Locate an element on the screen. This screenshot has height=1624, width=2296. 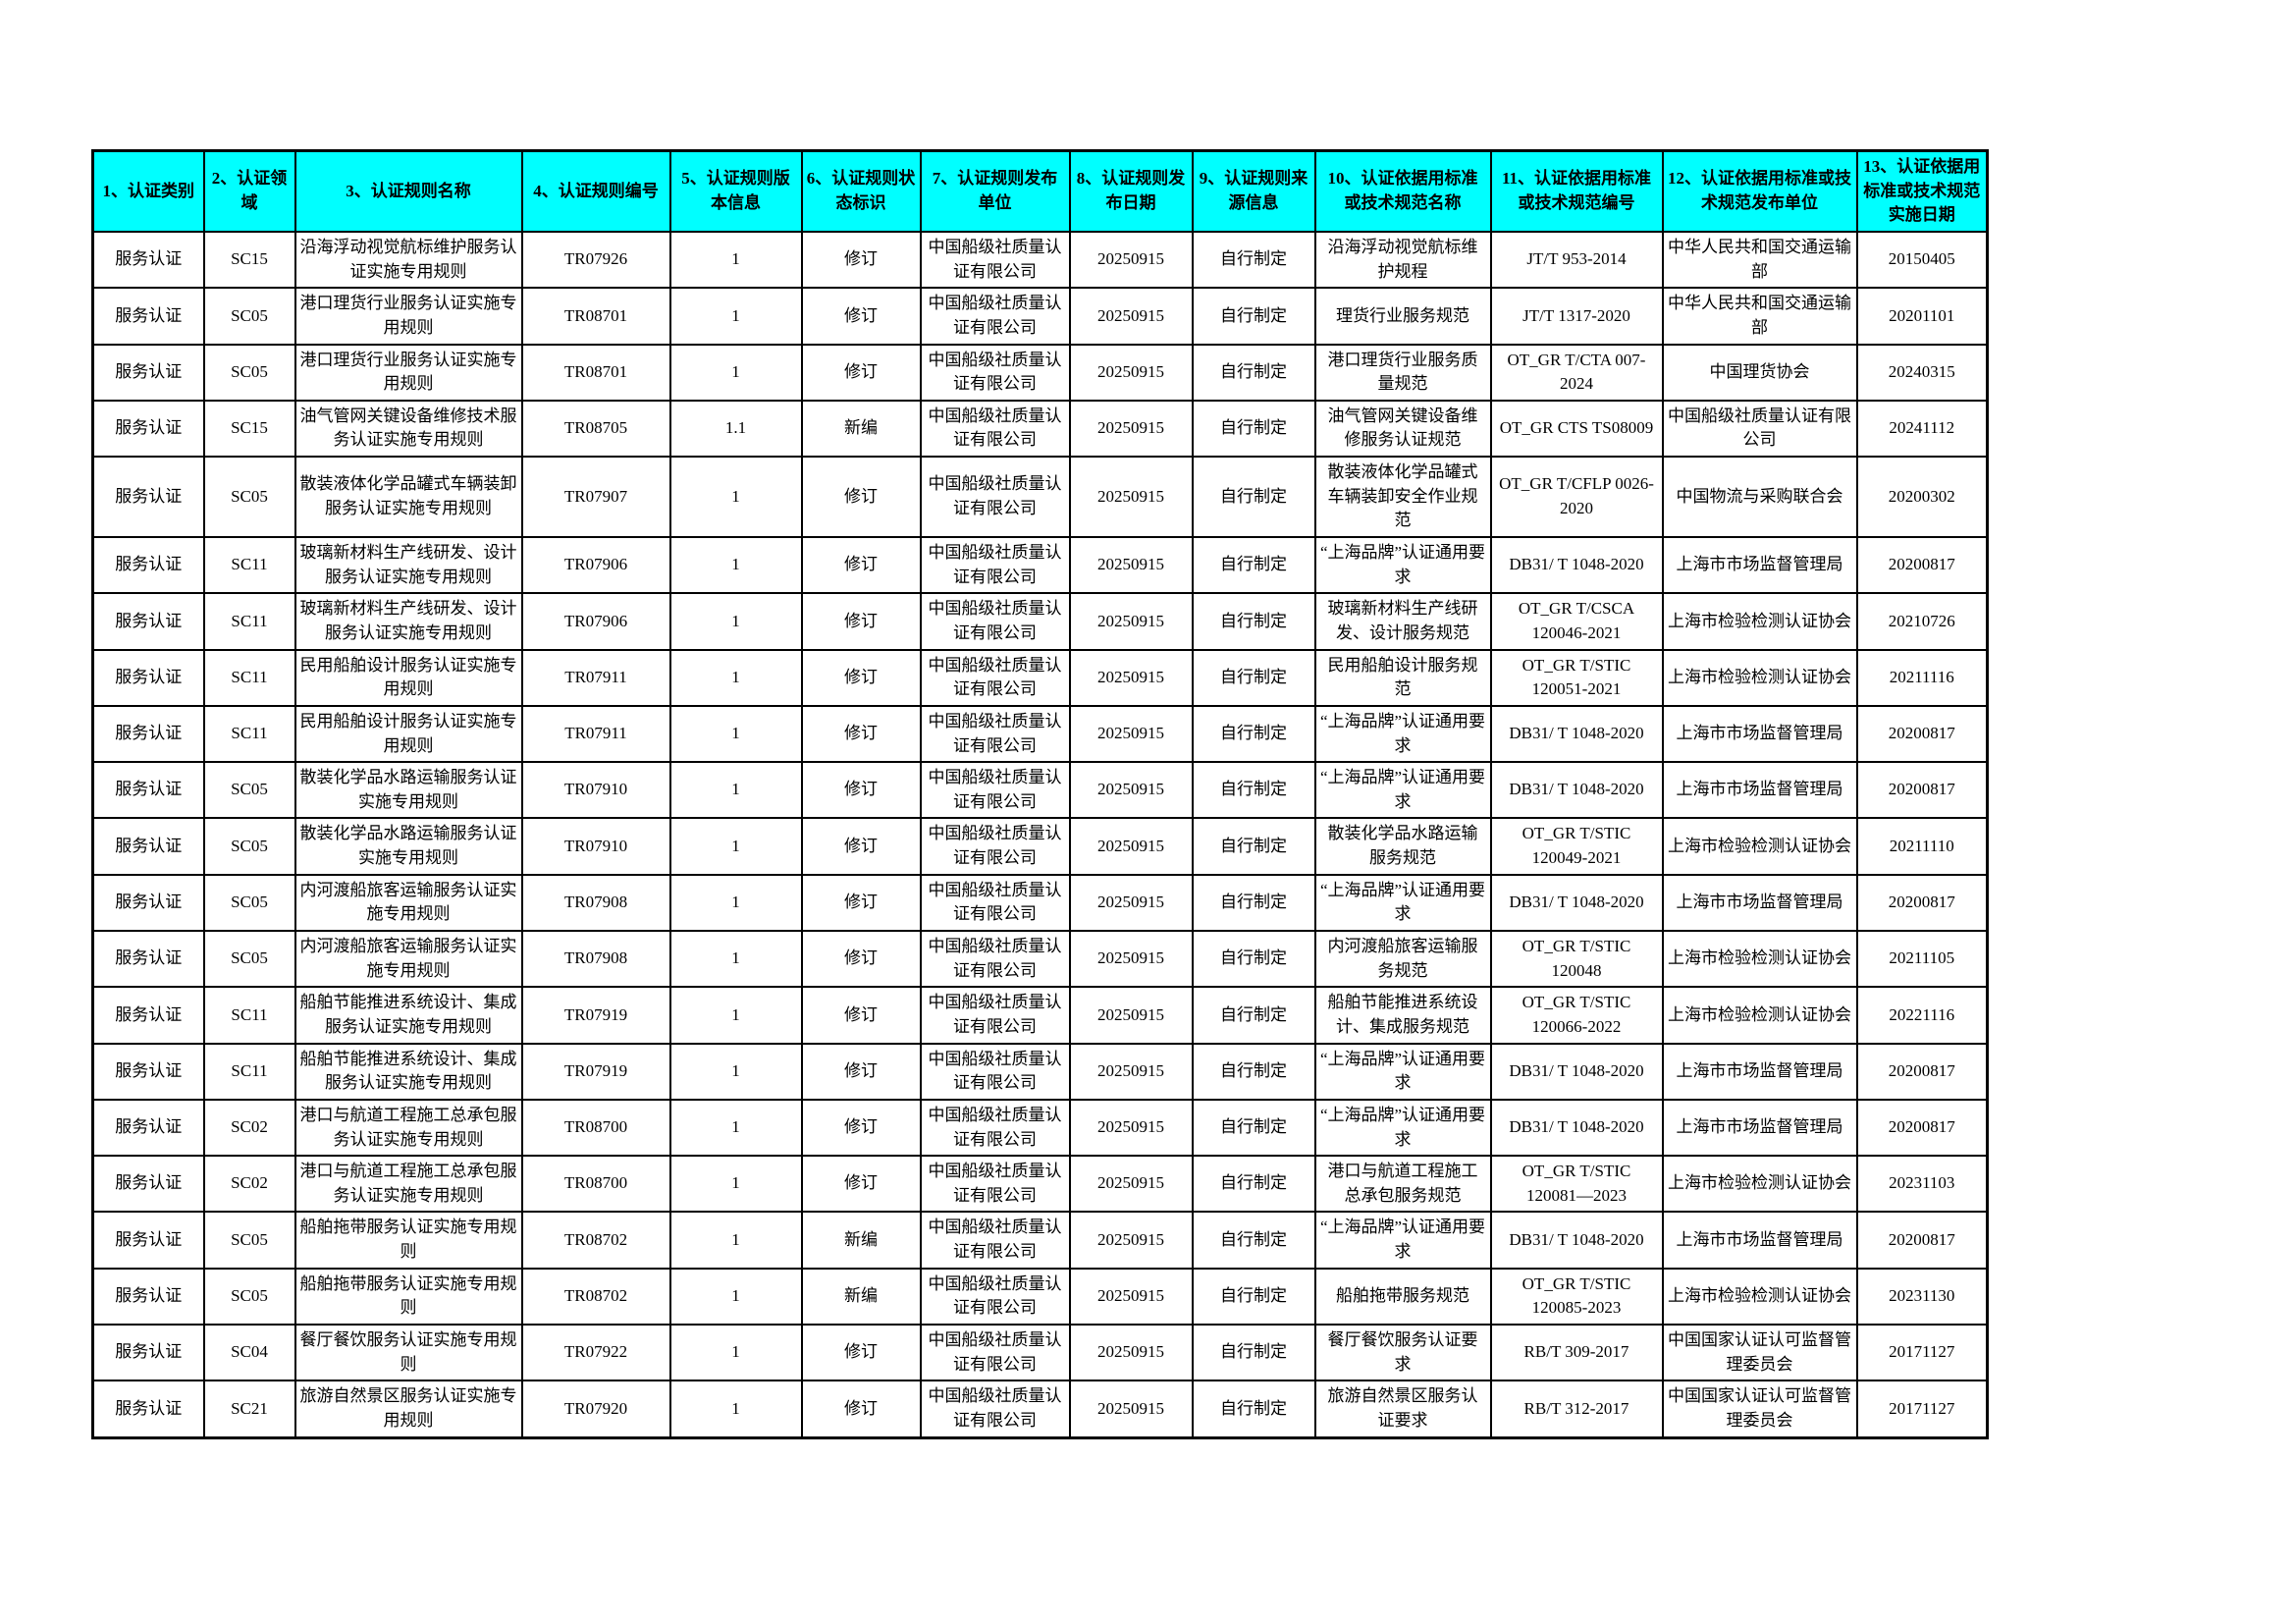
table-cell: 20171127 is located at coordinates (1922, 1409).